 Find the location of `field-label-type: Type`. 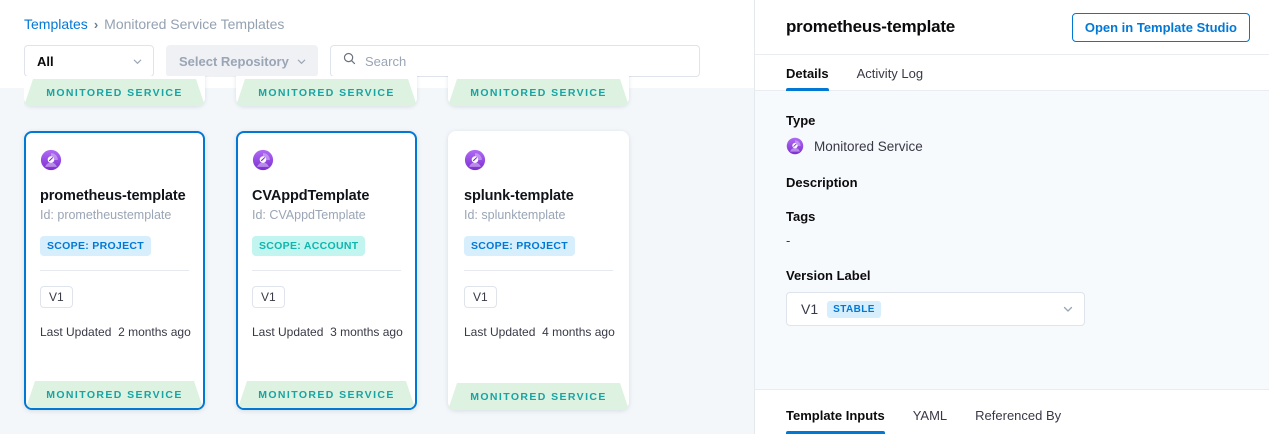

field-label-type: Type is located at coordinates (801, 120).